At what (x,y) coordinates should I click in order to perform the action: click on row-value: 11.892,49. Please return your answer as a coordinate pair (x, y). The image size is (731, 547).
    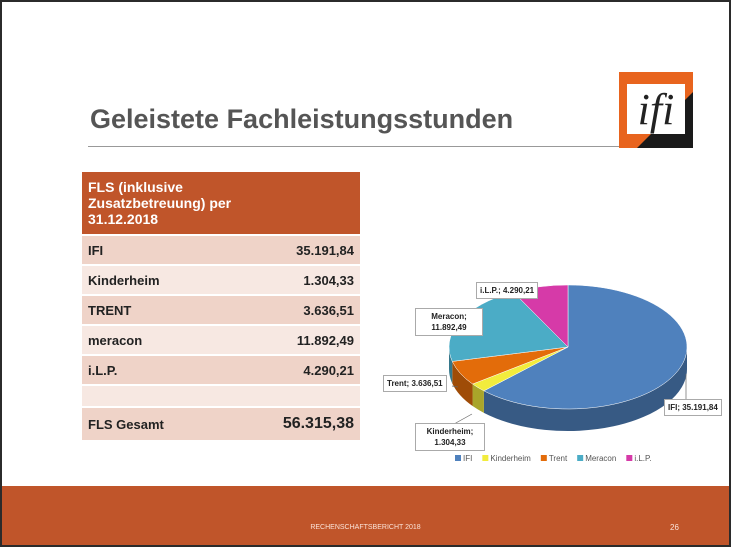
    Looking at the image, I should click on (292, 340).